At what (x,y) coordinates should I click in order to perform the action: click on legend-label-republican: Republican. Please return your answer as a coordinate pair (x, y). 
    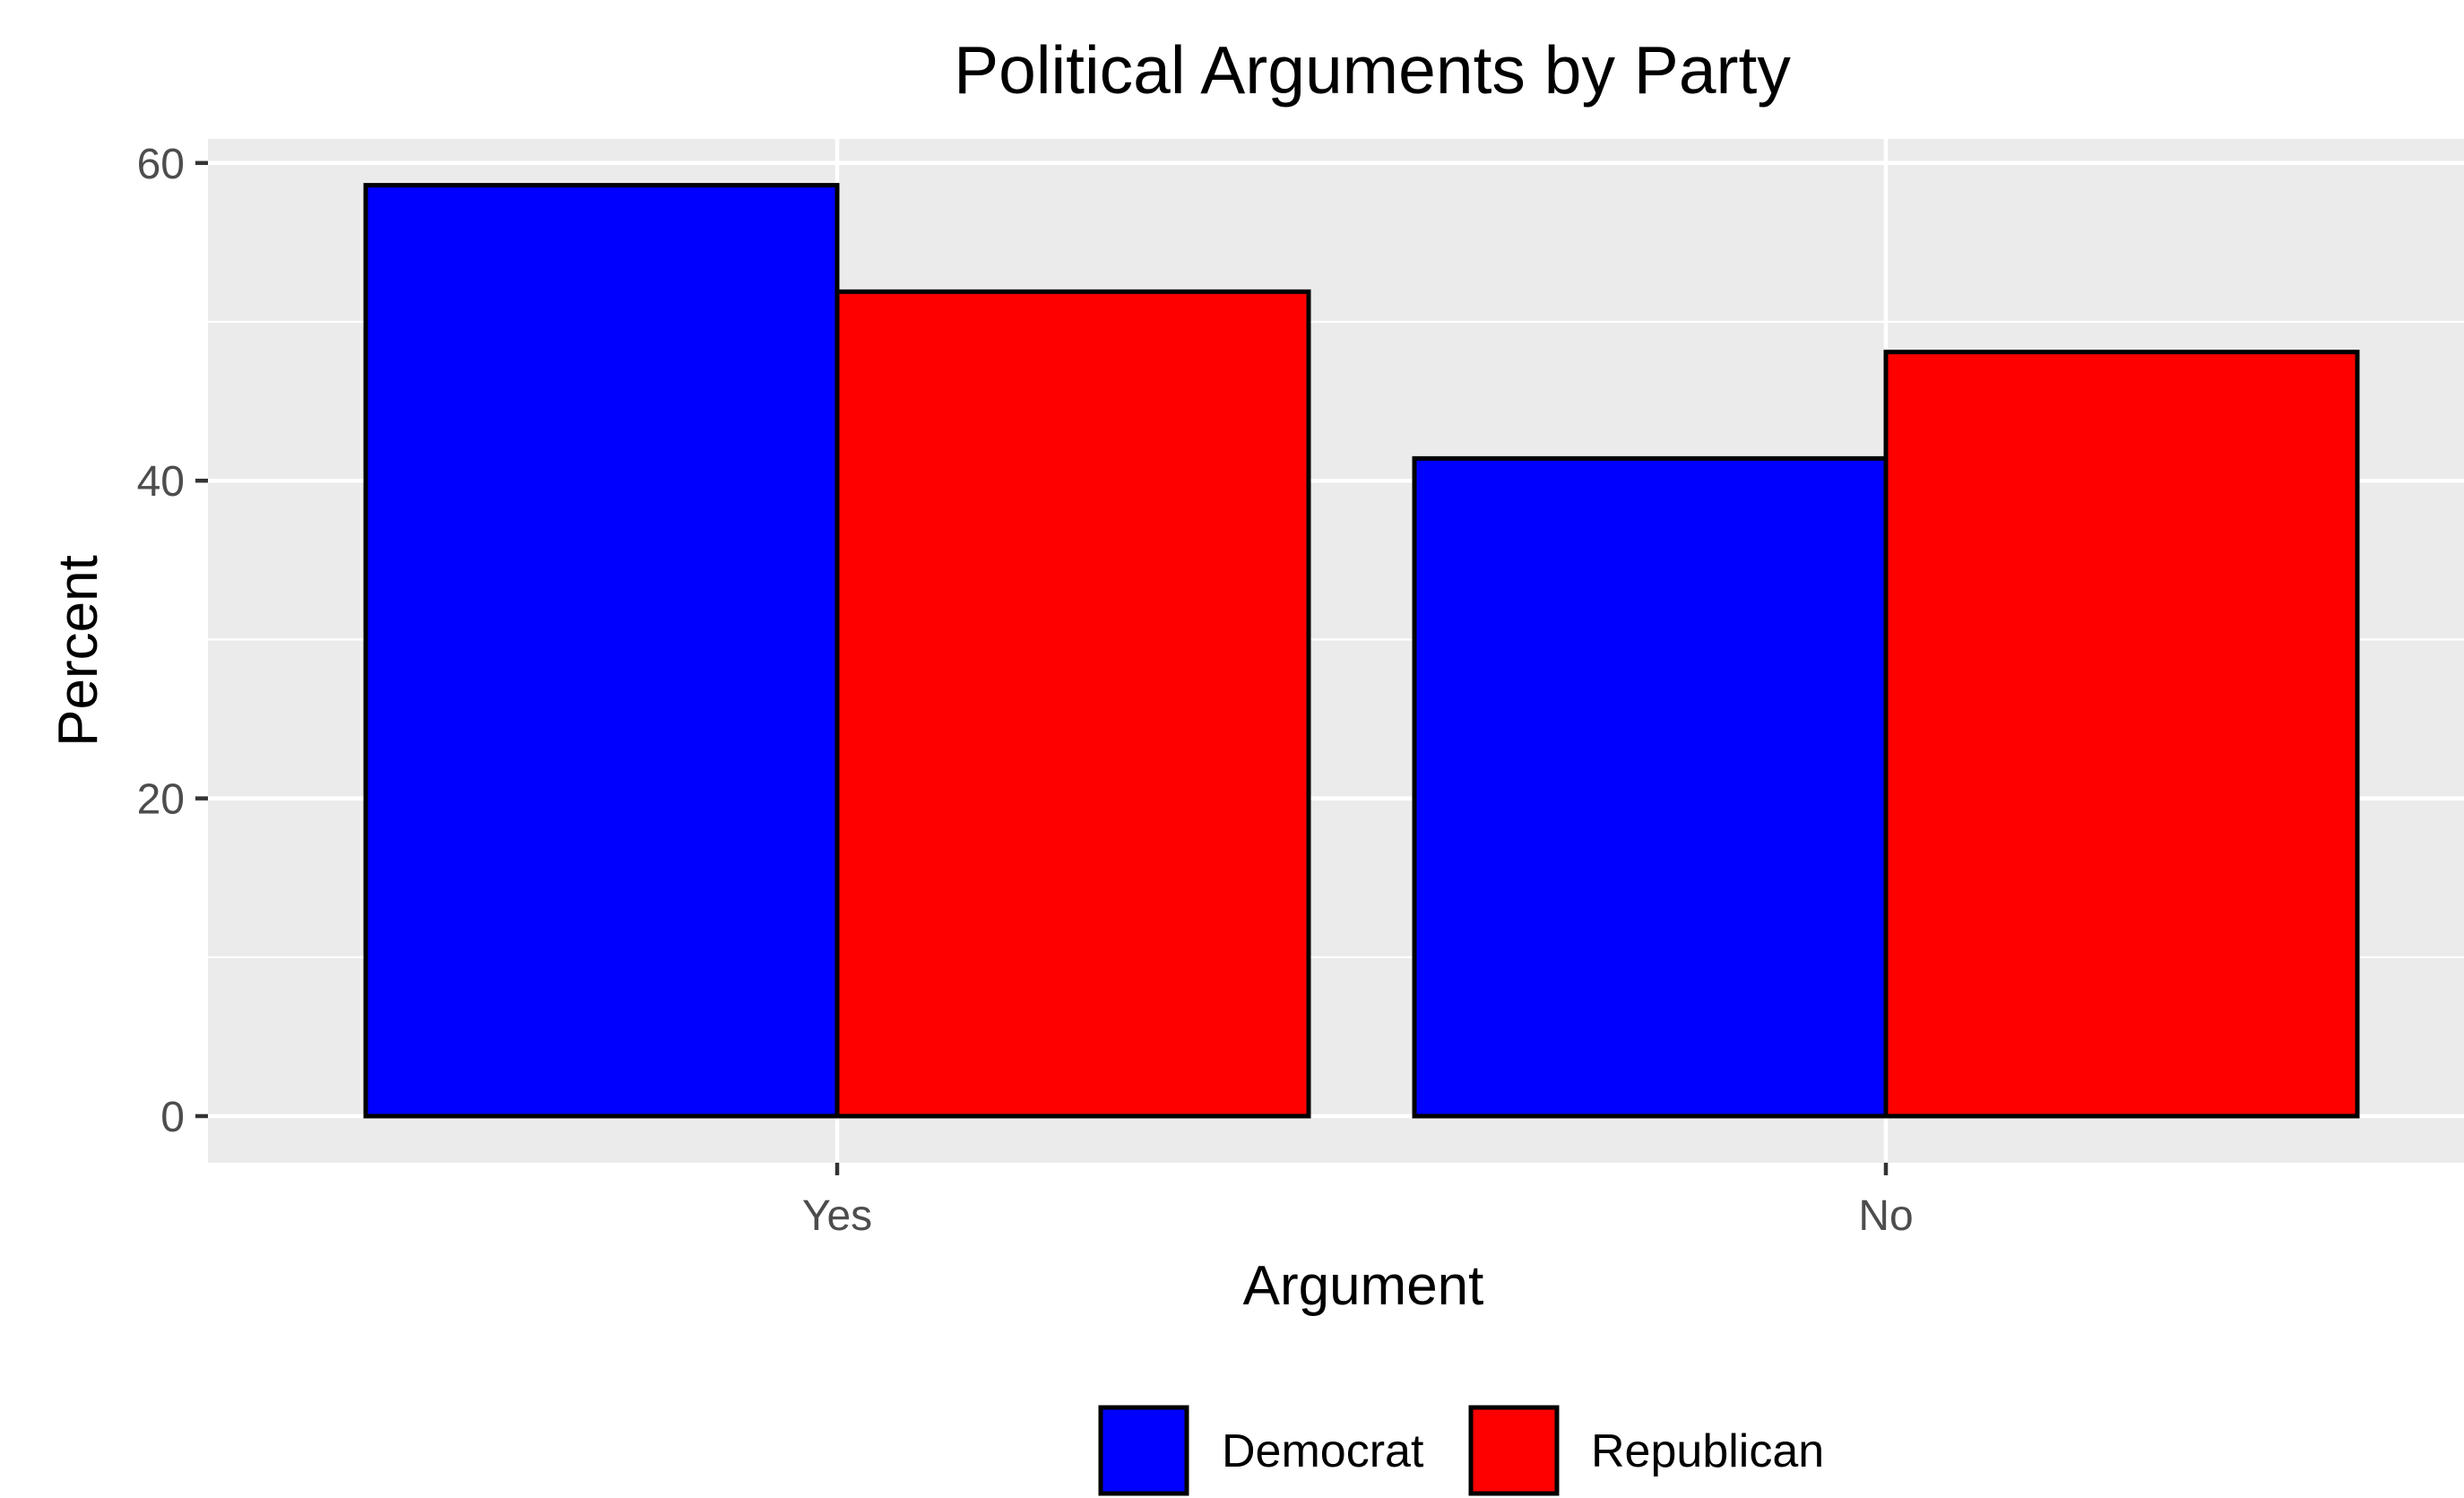
    Looking at the image, I should click on (1707, 1451).